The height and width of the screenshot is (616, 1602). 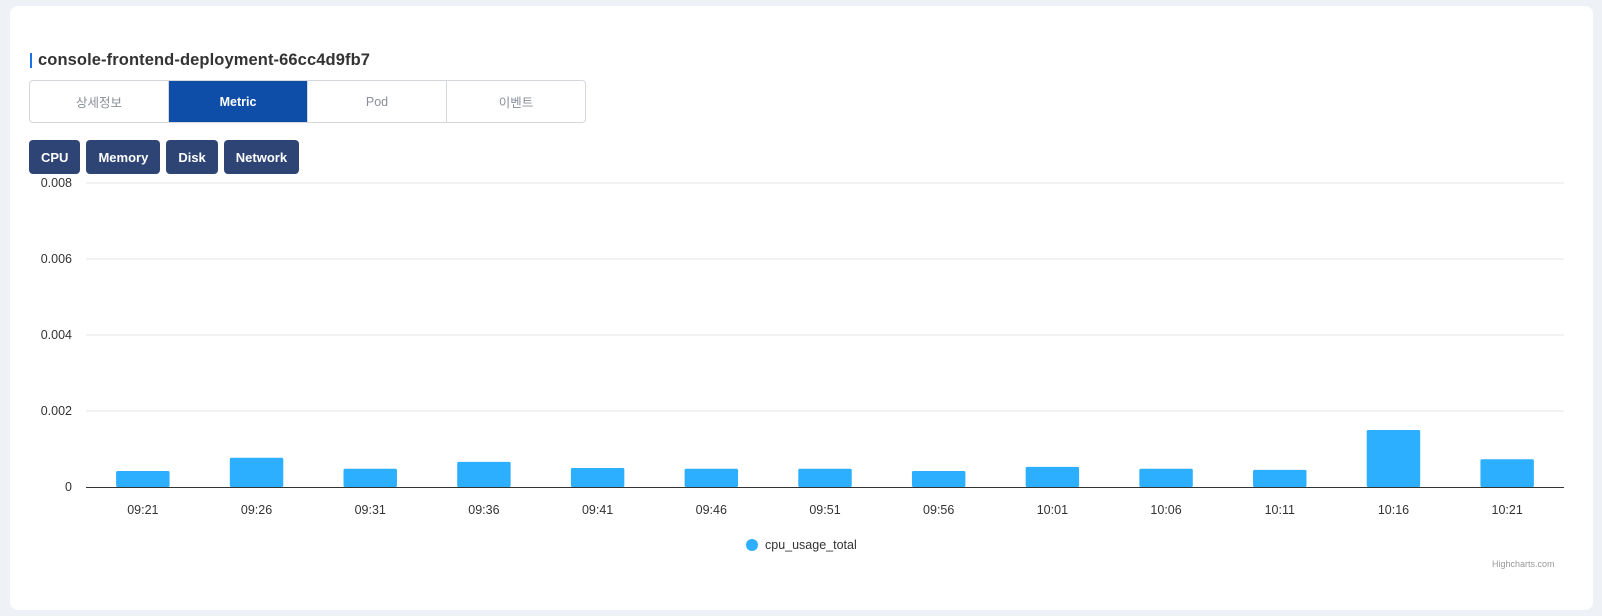 What do you see at coordinates (123, 157) in the screenshot?
I see `memory-button: Memory` at bounding box center [123, 157].